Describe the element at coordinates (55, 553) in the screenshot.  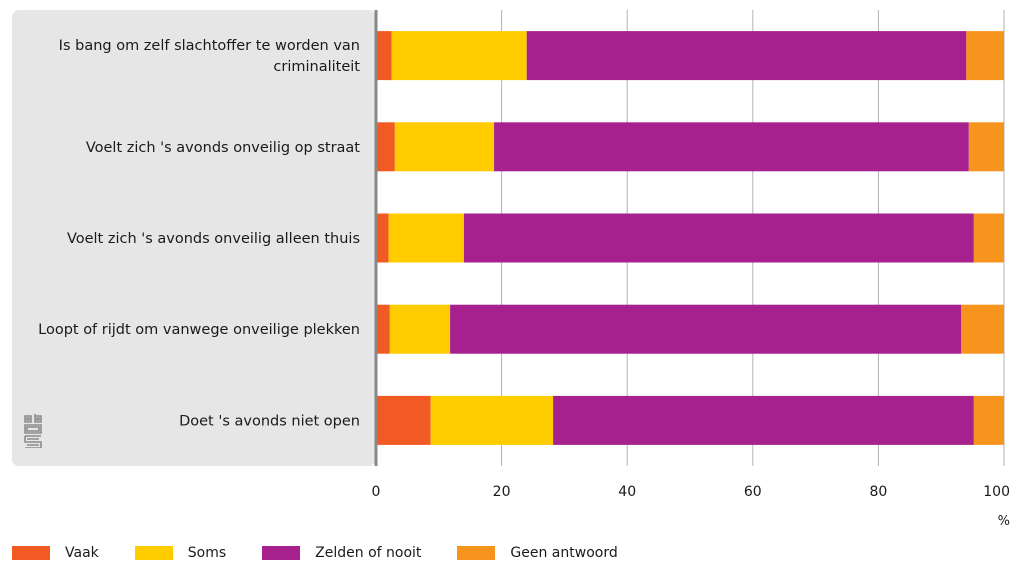
I see `legend-item: Vaak` at that location.